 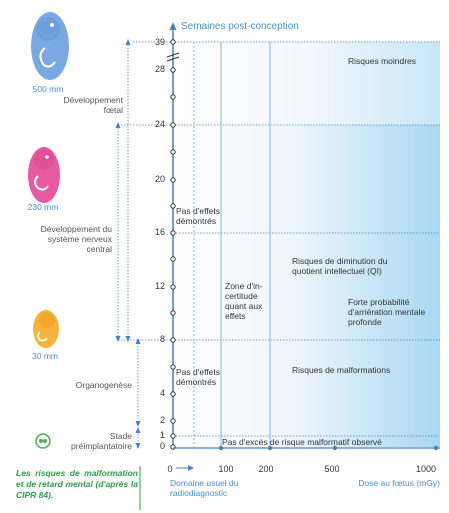 What do you see at coordinates (103, 385) in the screenshot?
I see `stage-label-organogenese: Organogenèse` at bounding box center [103, 385].